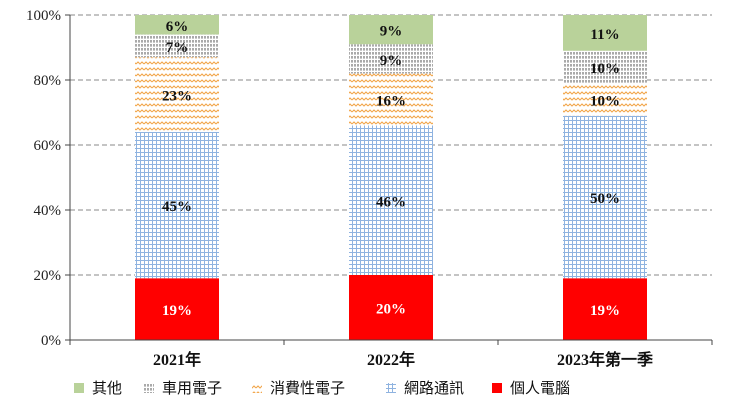 The width and height of the screenshot is (740, 417). What do you see at coordinates (307, 388) in the screenshot?
I see `legend-label: 消費性電子` at bounding box center [307, 388].